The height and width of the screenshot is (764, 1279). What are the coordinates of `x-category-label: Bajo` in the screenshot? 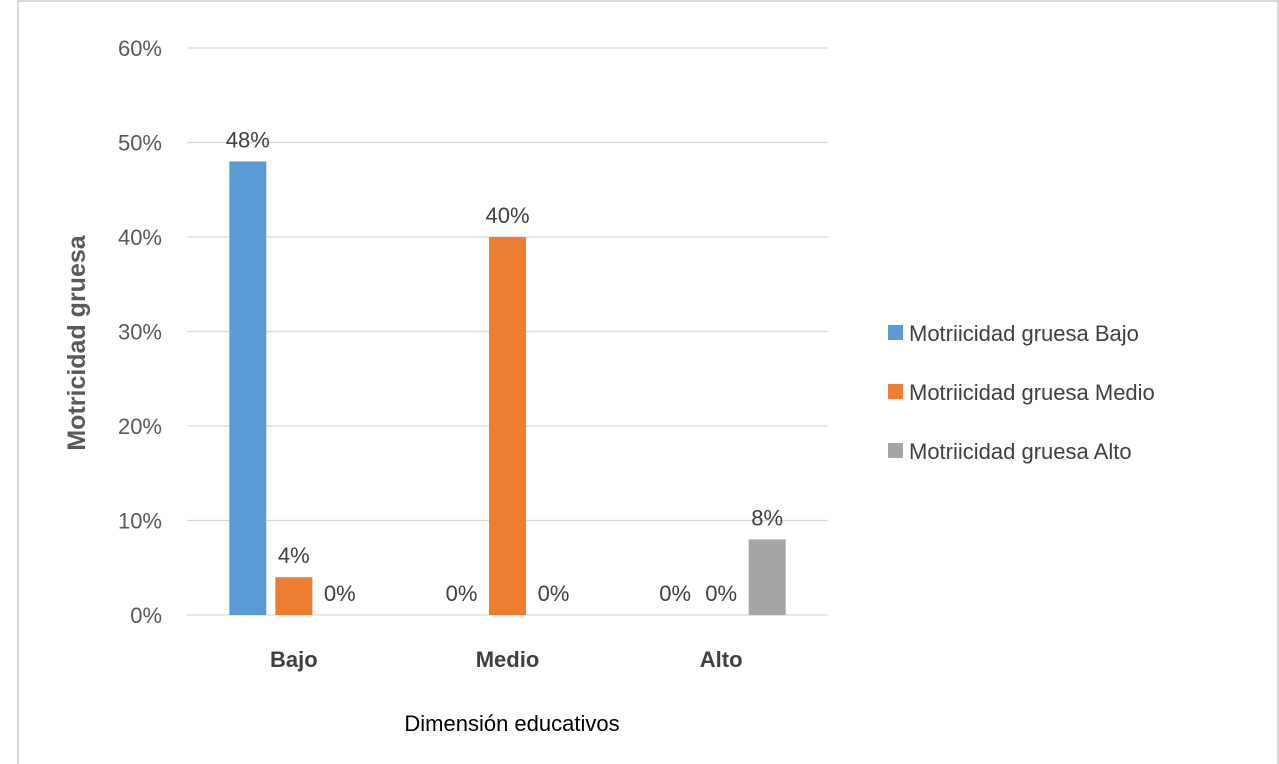 It's located at (294, 659).